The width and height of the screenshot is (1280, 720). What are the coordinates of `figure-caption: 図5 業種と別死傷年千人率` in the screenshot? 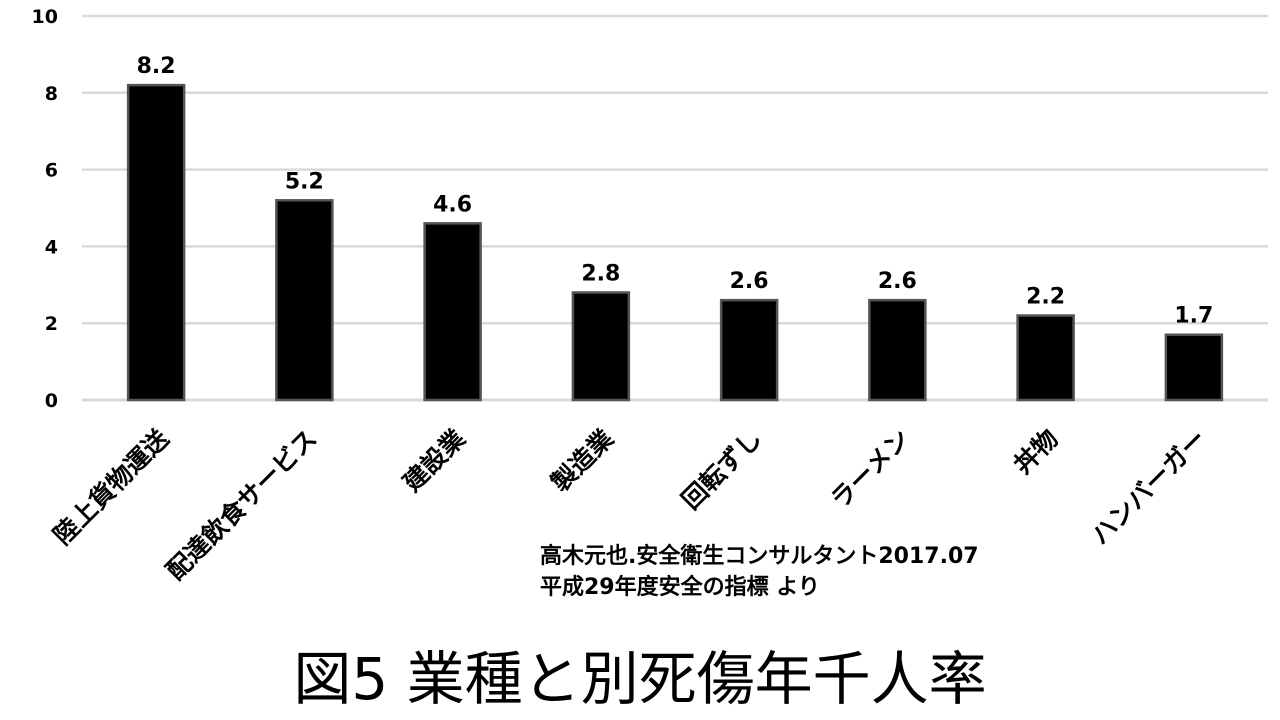 It's located at (640, 679).